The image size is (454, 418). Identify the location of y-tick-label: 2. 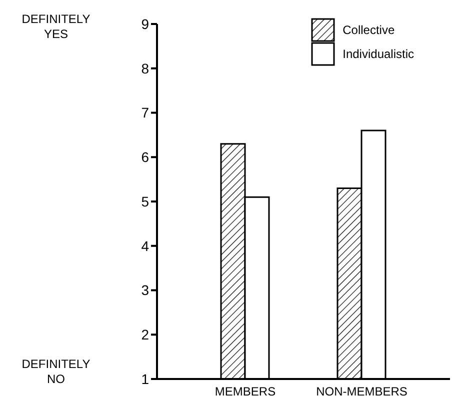
(145, 334).